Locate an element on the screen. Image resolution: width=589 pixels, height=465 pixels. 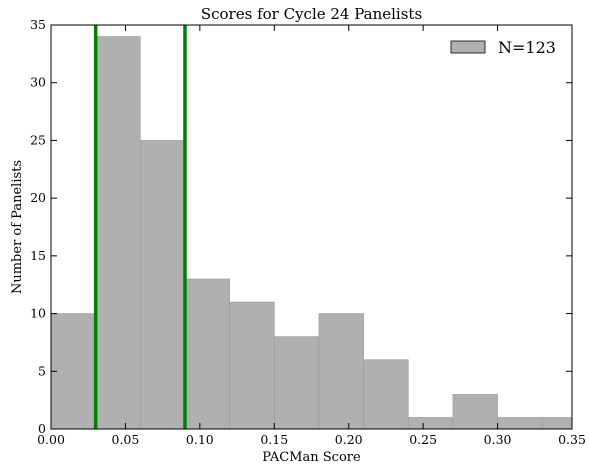
x-tick-label: 0.25 is located at coordinates (423, 439).